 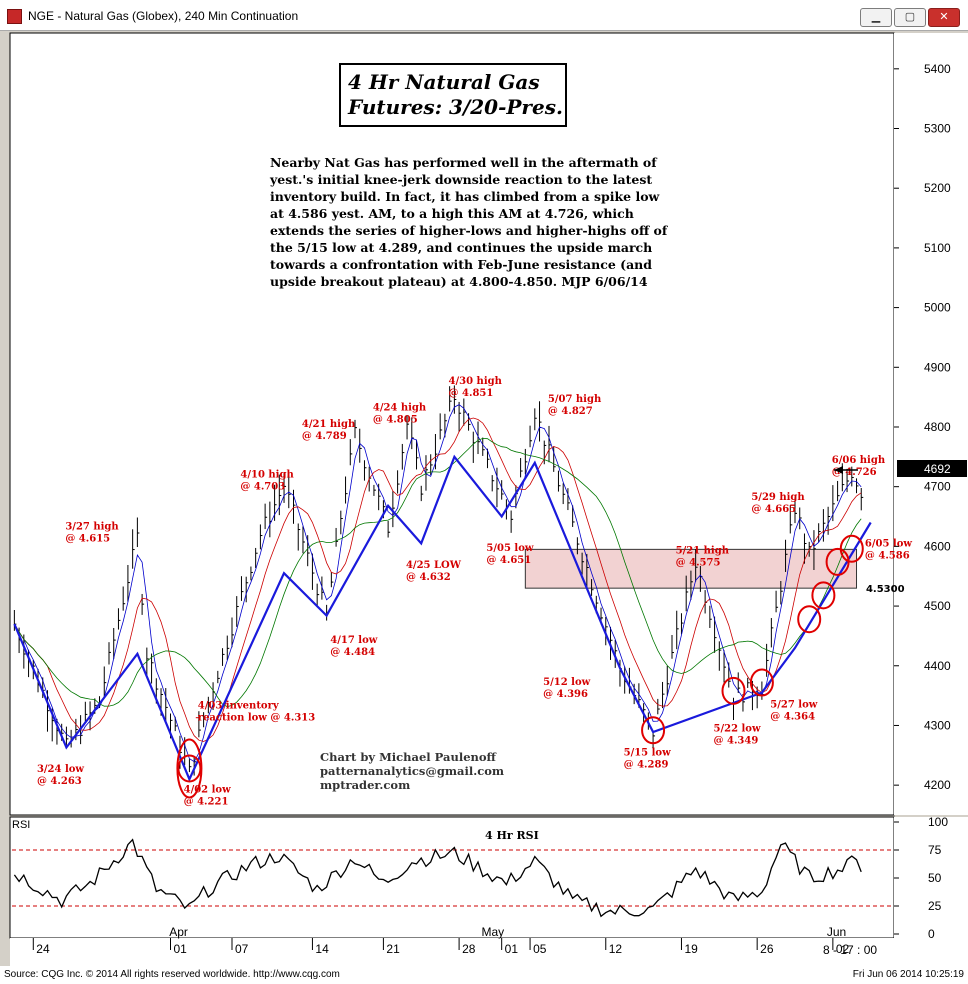 What do you see at coordinates (937, 367) in the screenshot?
I see `price-tick-label: 4900` at bounding box center [937, 367].